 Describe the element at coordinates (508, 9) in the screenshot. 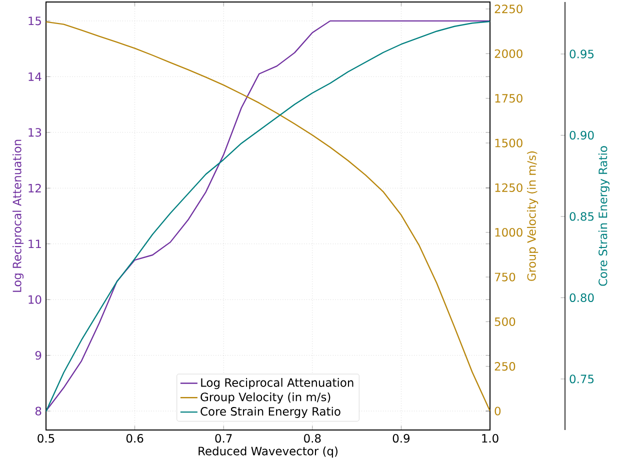

I see `y2-tick-label: 2250` at that location.